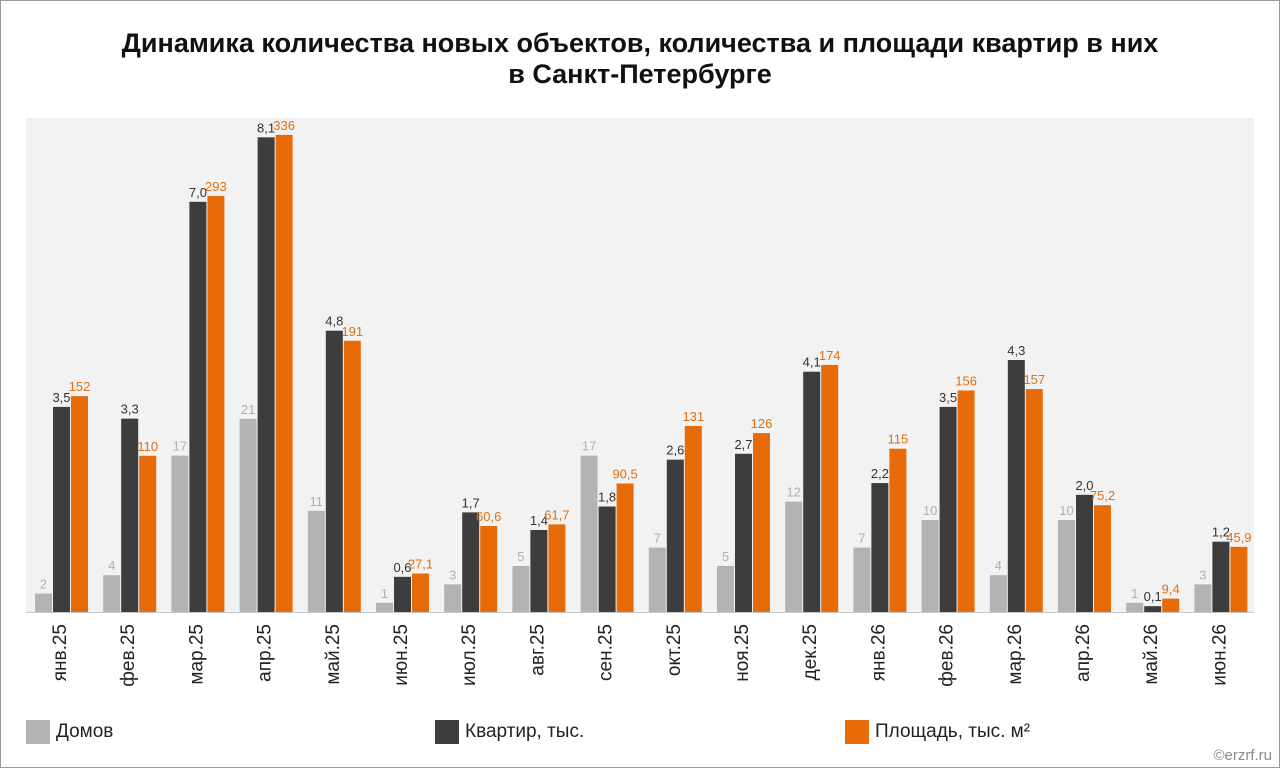 The width and height of the screenshot is (1280, 768). What do you see at coordinates (966, 380) in the screenshot?
I see `data-label-area: 156` at bounding box center [966, 380].